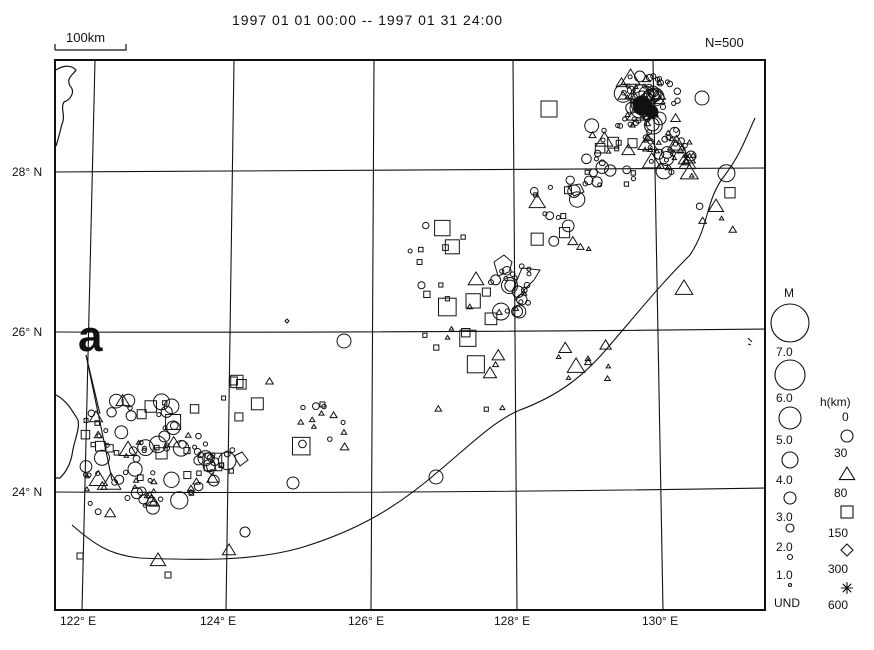 The height and width of the screenshot is (650, 874). I want to click on event-asterisk, so click(847, 588).